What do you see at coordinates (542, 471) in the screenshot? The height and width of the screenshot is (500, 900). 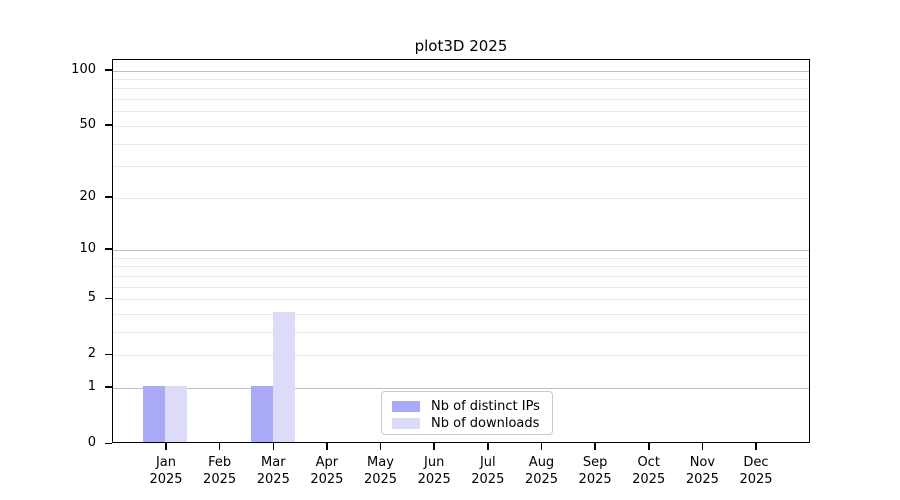 I see `x-tick-label: Aug 2025` at bounding box center [542, 471].